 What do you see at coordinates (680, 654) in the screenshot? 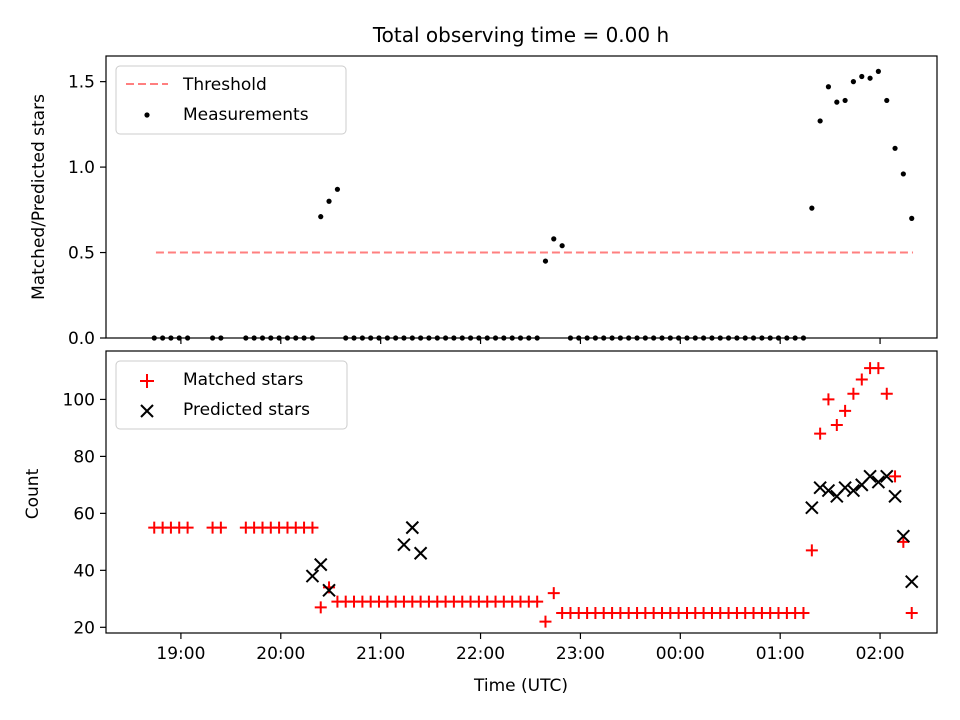
I see `x-tick-label: 00:00` at bounding box center [680, 654].